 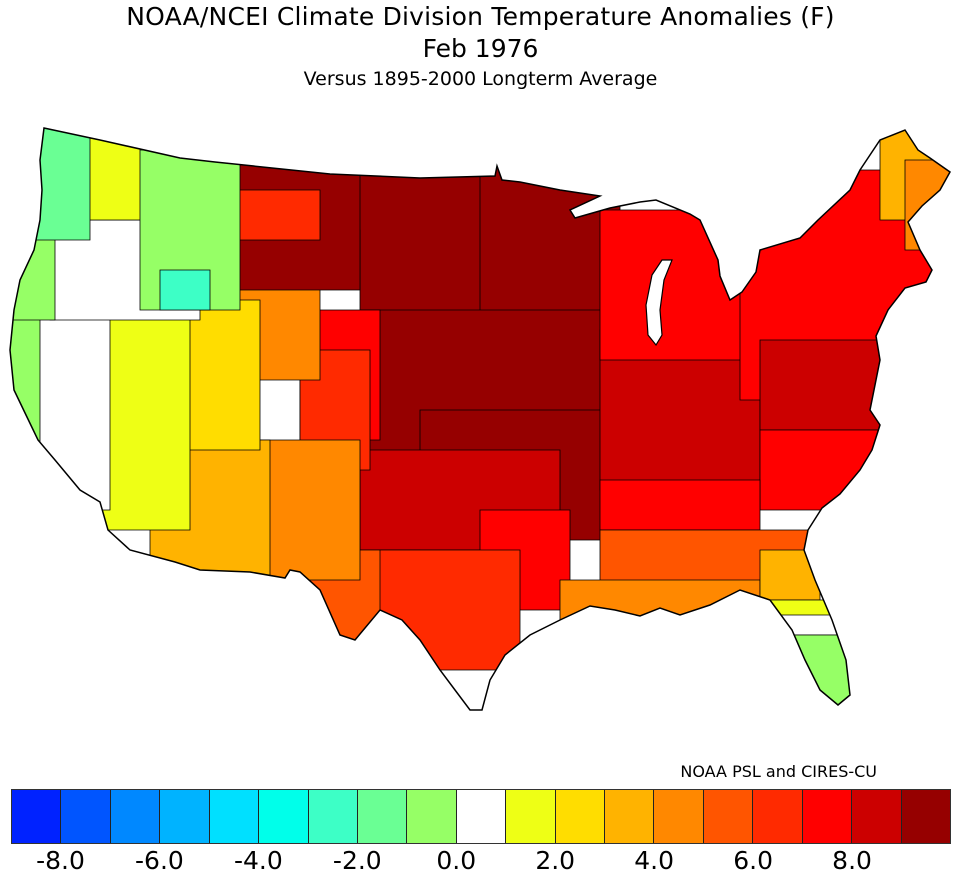 What do you see at coordinates (258, 860) in the screenshot?
I see `colorbar-tick-label: -4.0` at bounding box center [258, 860].